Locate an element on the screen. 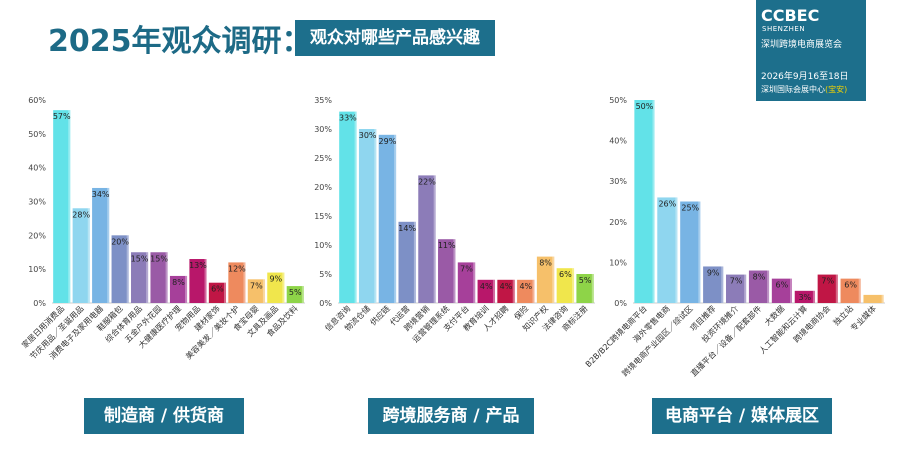 This screenshot has width=900, height=461. brand-full-name: 深圳跨境电商展览会 is located at coordinates (802, 45).